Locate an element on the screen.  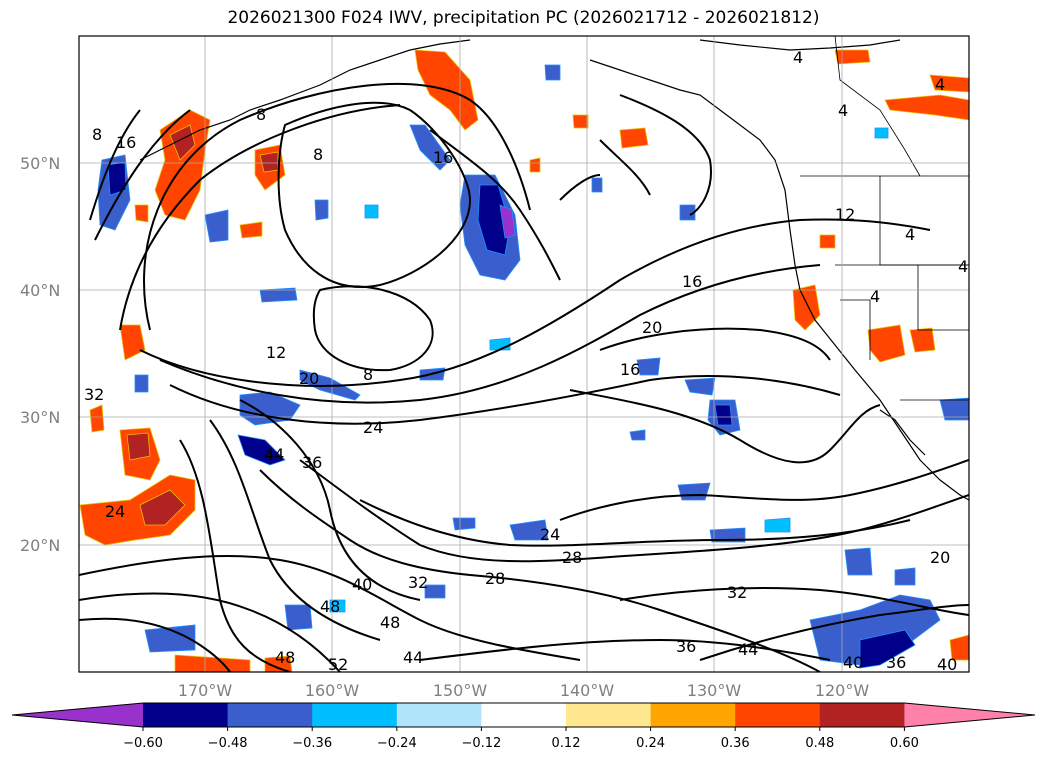
political-borders is located at coordinates (884, 218).